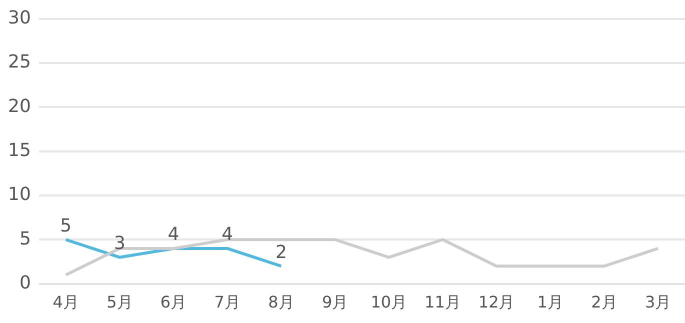 Image resolution: width=685 pixels, height=323 pixels. What do you see at coordinates (227, 302) in the screenshot?
I see `x-tick-label: 7月` at bounding box center [227, 302].